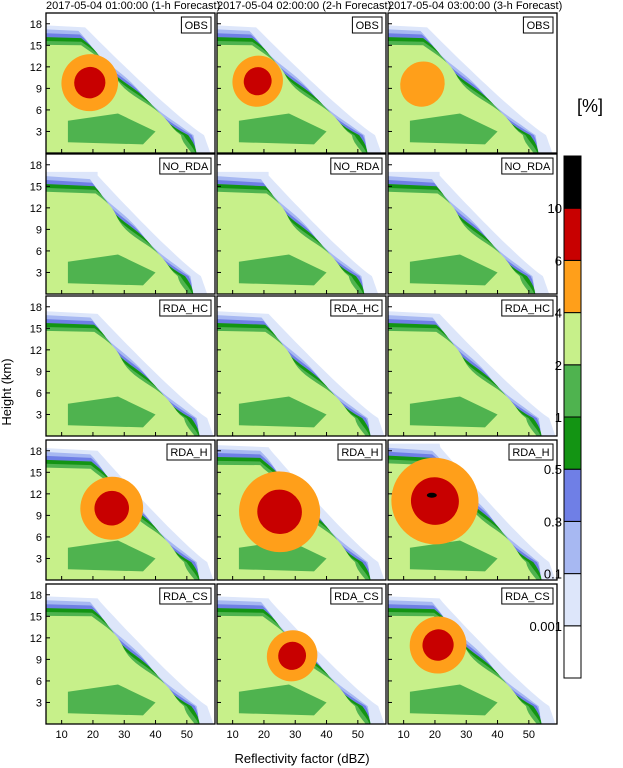 Image resolution: width=623 pixels, height=768 pixels. I want to click on core-contour-max, so click(431, 495).